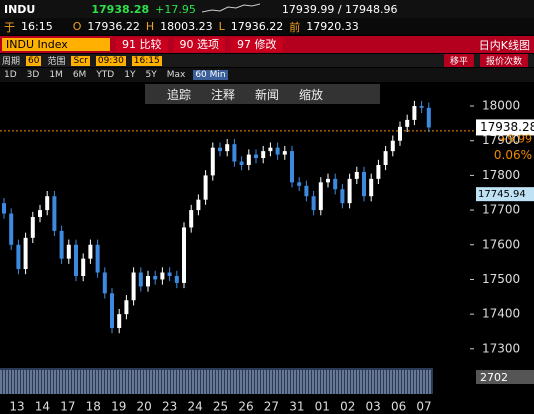 The height and width of the screenshot is (414, 534). Describe the element at coordinates (423, 407) in the screenshot. I see `x-tick-label: 07` at that location.